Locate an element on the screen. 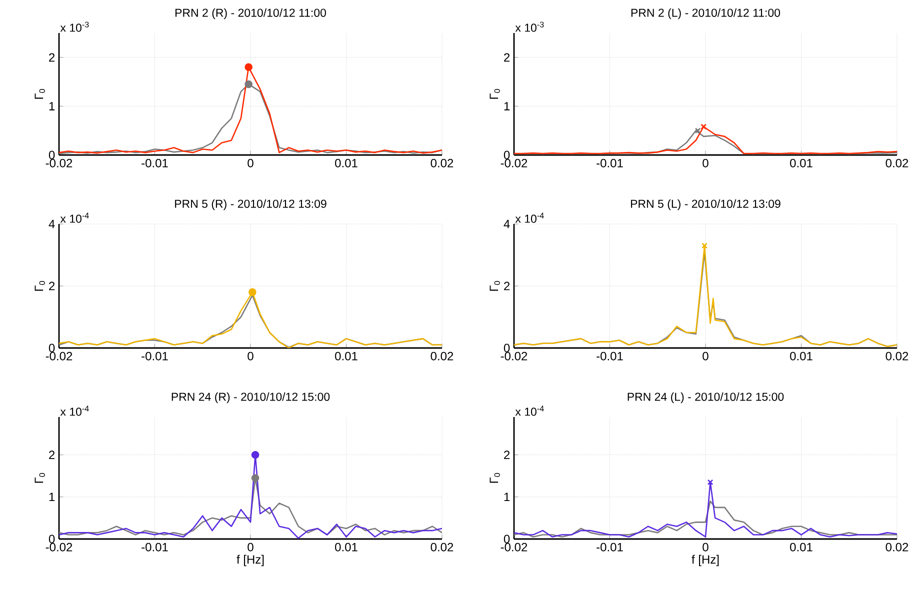  chart-title: PRN 5 (L) - 2010/10/12 13:09 is located at coordinates (705, 204).